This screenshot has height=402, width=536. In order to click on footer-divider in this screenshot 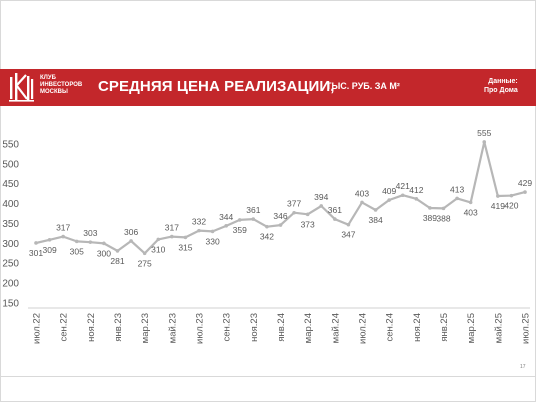, I will do `click(268, 376)`.